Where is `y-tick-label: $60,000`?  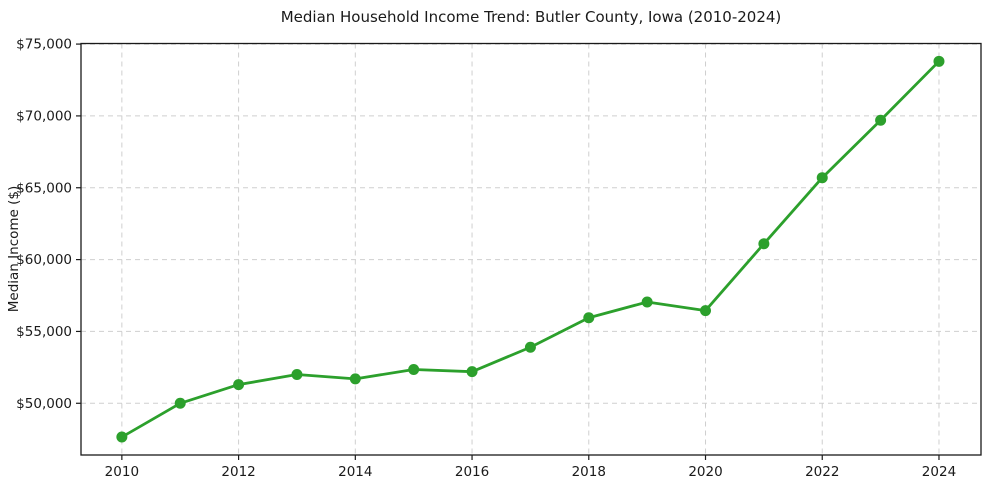
y-tick-label: $60,000 is located at coordinates (44, 260).